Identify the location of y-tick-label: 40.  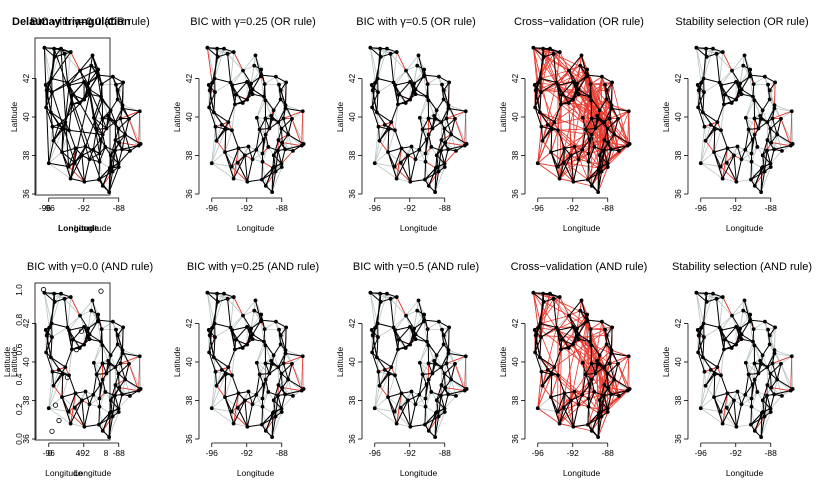
(189, 117).